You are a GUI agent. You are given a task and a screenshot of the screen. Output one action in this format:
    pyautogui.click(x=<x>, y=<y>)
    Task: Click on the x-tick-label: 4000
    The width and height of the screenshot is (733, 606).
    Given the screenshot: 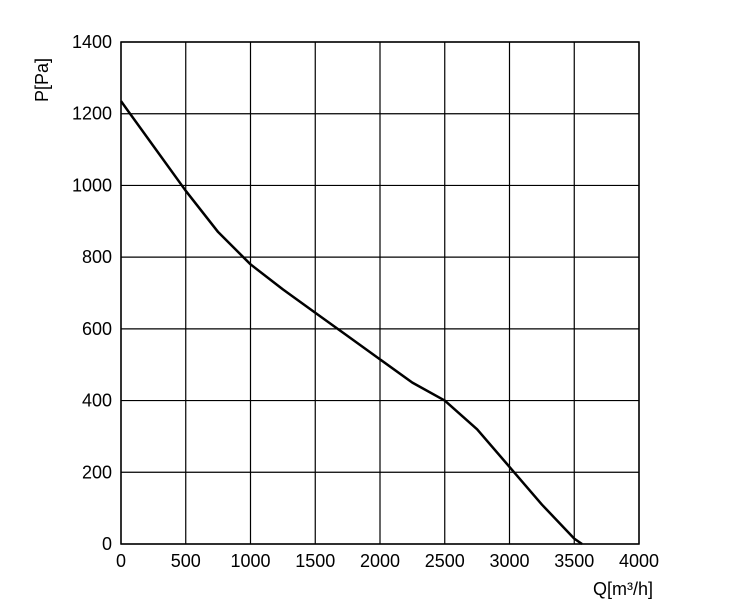 What is the action you would take?
    pyautogui.click(x=639, y=561)
    